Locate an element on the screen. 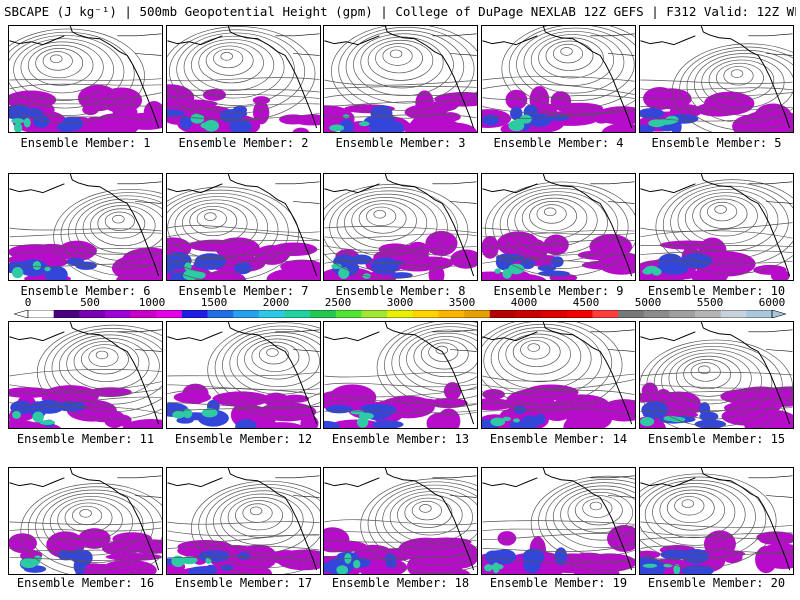 This screenshot has height=600, width=800. ensemble-member-label: Ensemble Member: 17 is located at coordinates (243, 583).